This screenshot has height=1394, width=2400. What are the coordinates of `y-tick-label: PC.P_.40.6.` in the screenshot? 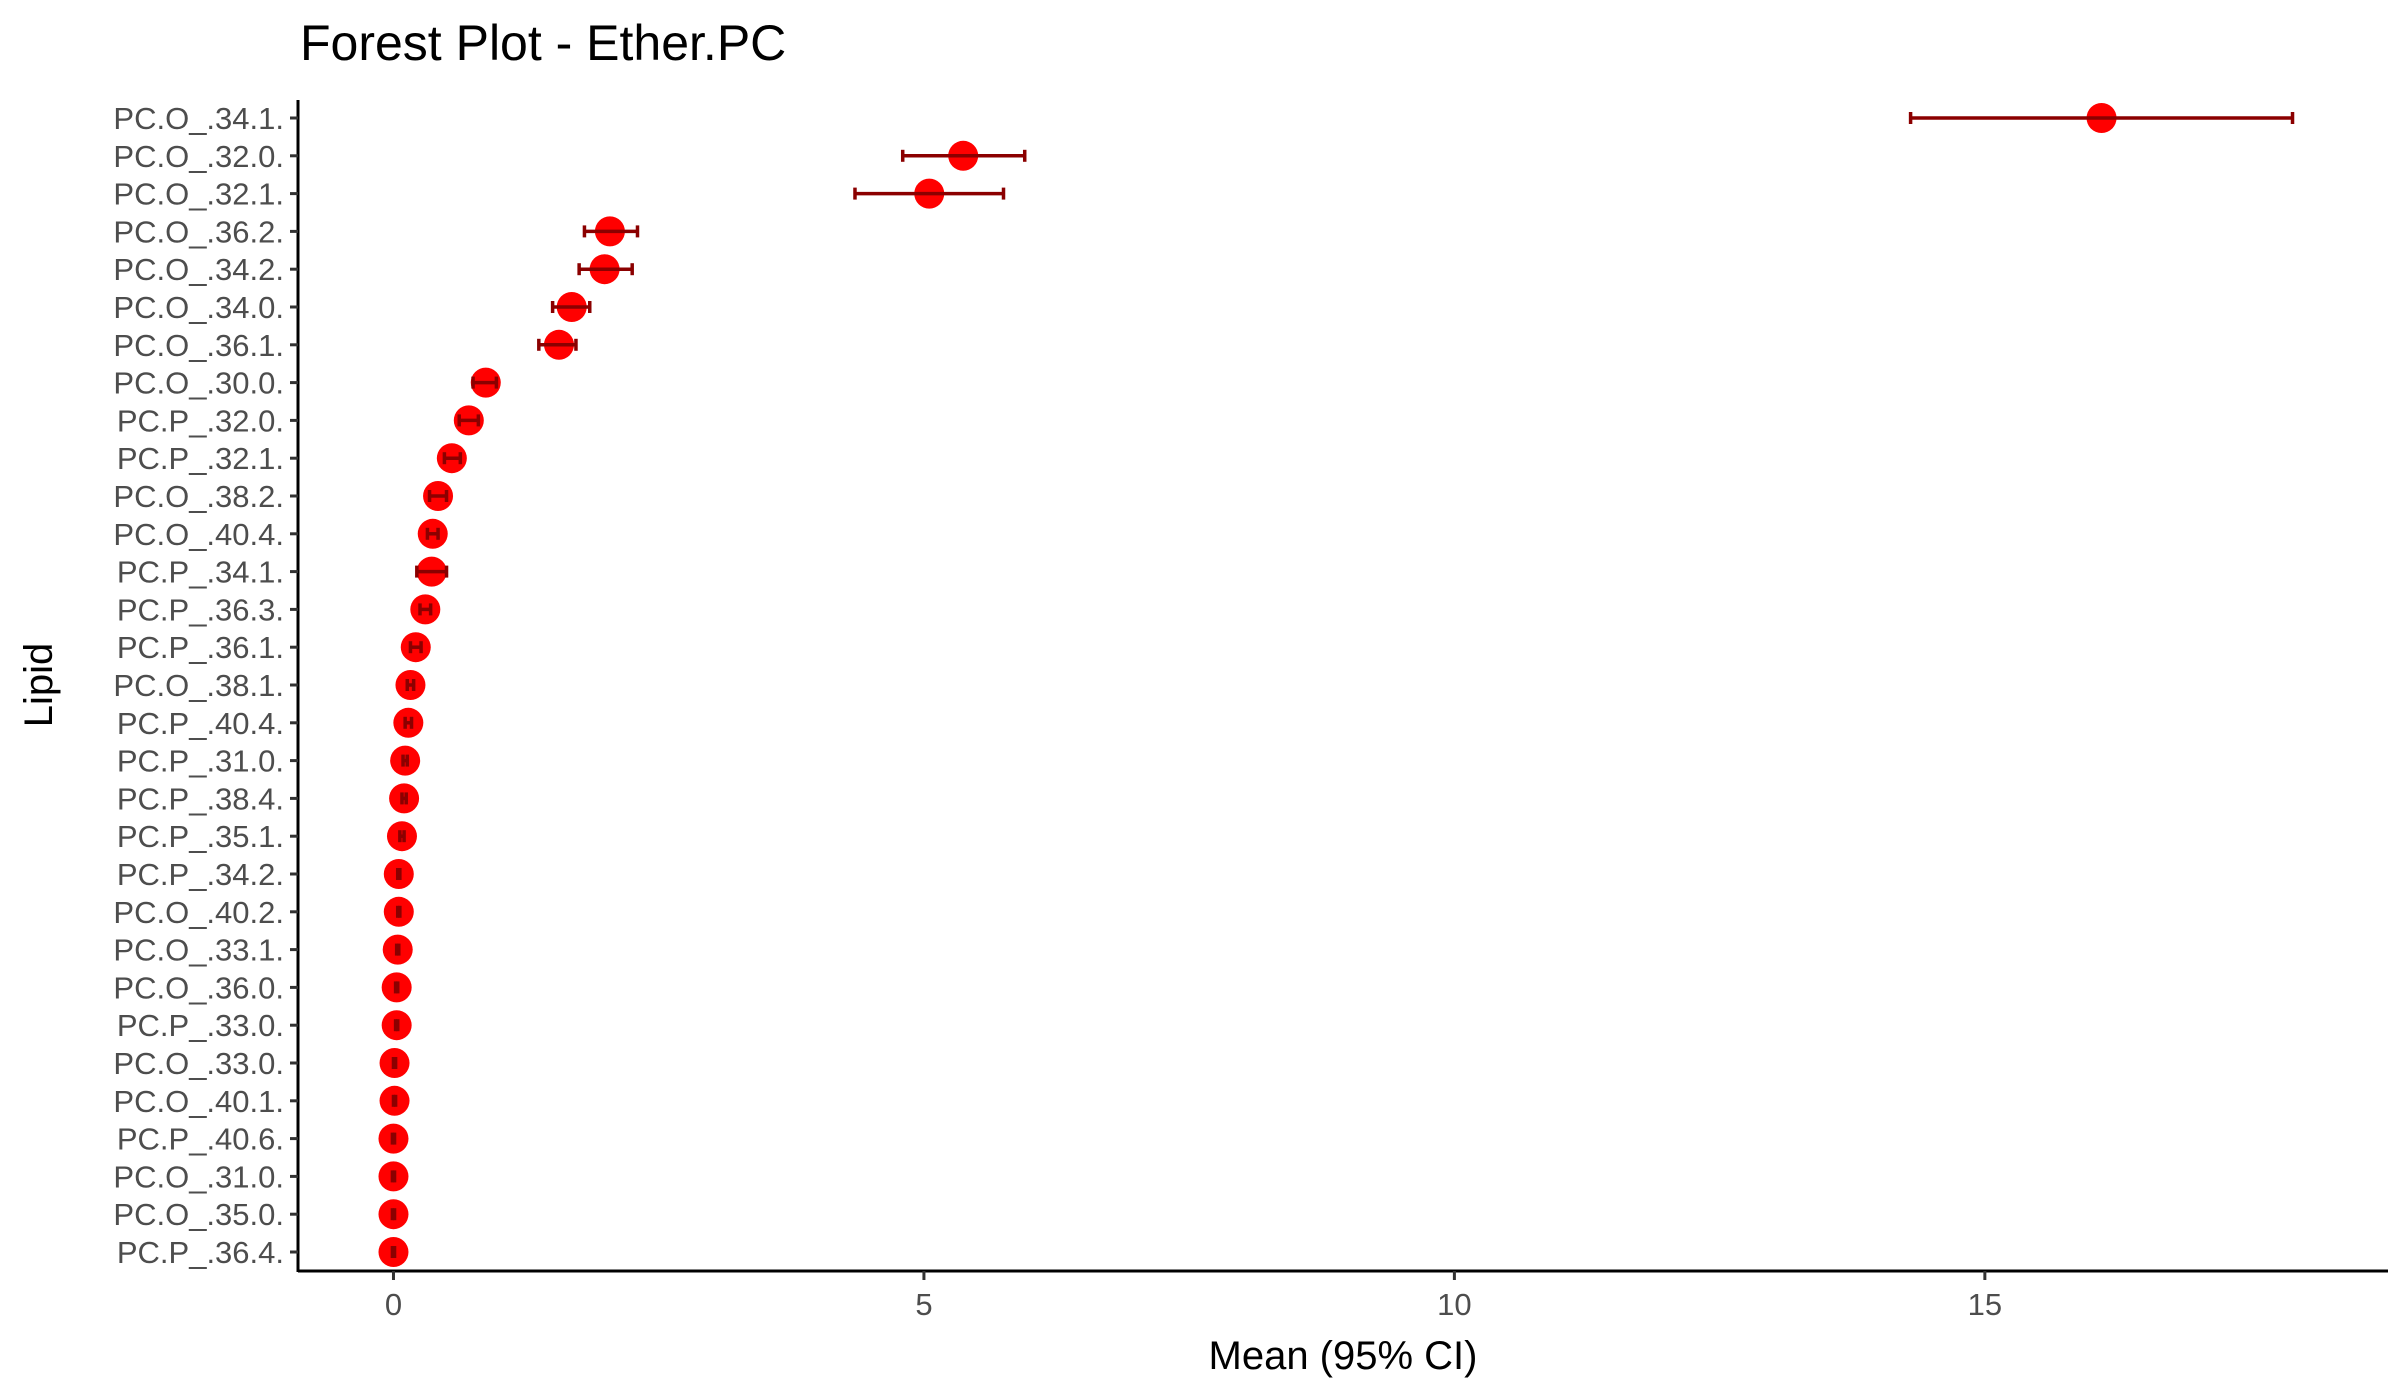 It's located at (200, 1139).